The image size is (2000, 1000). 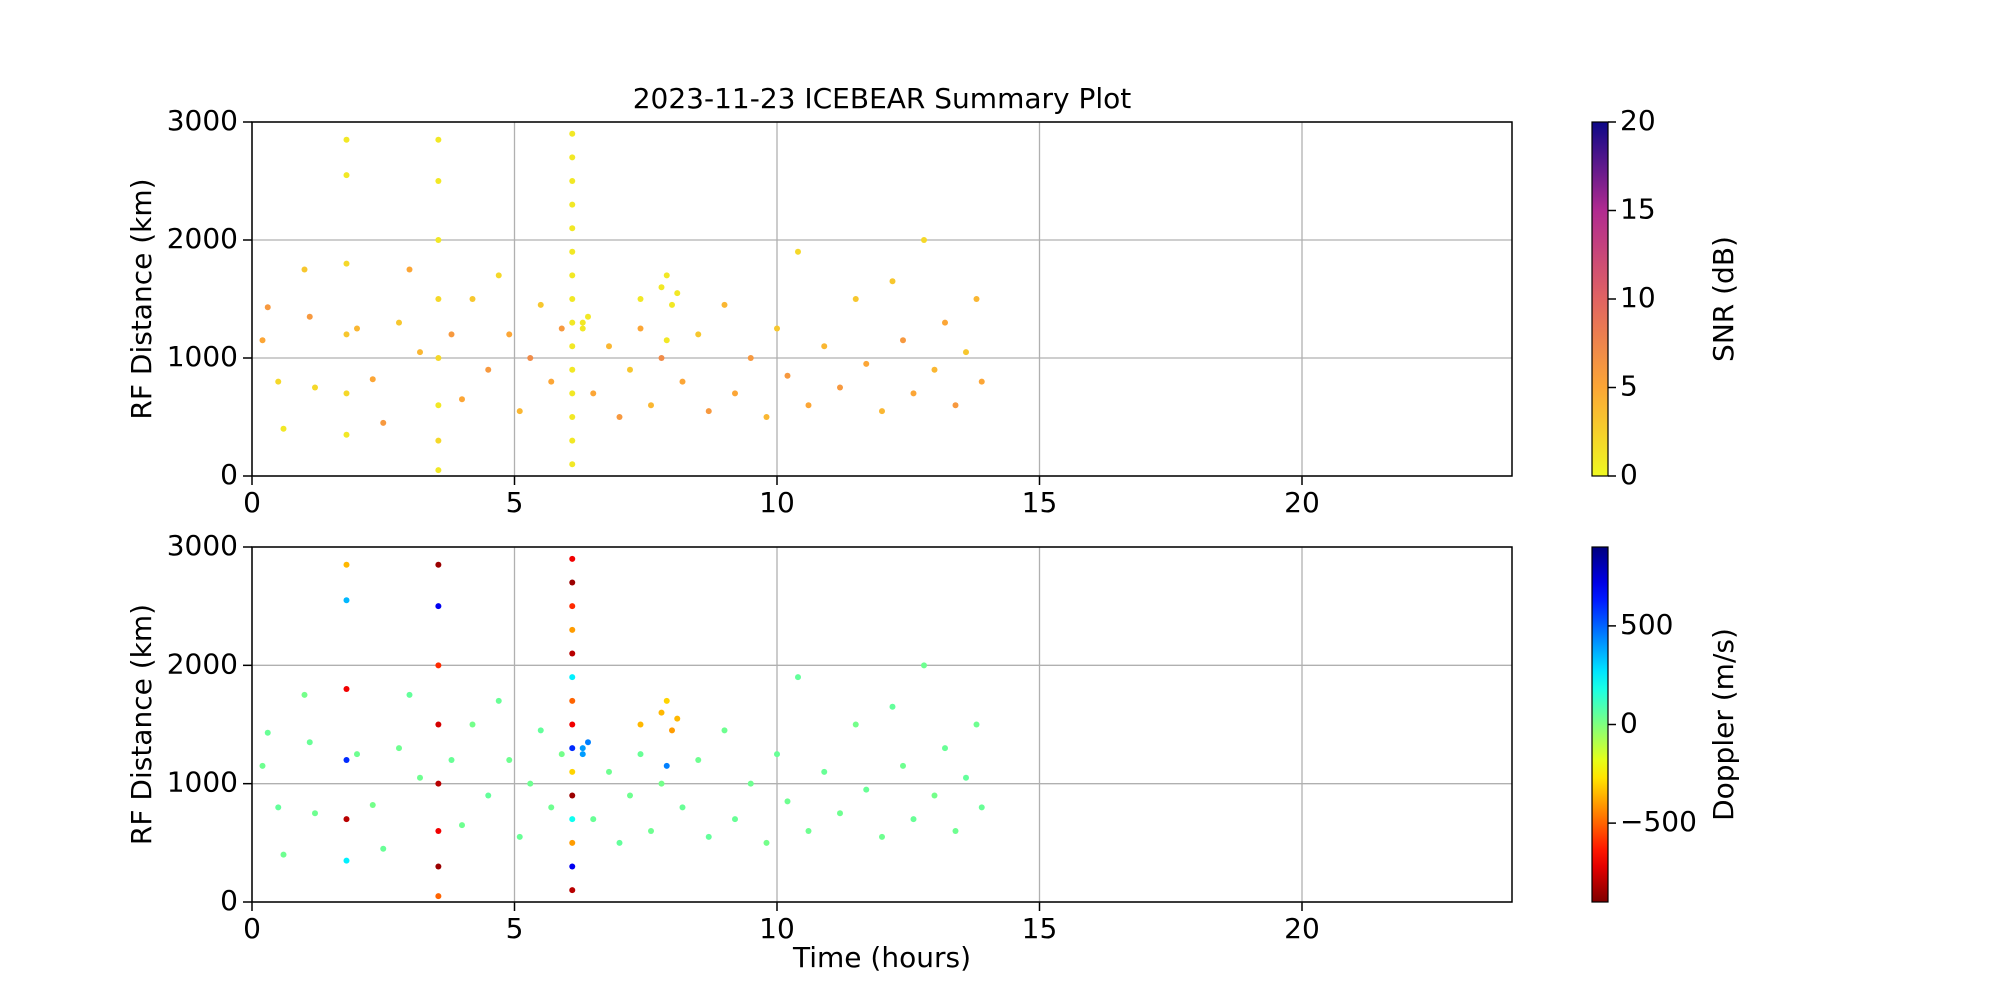 What do you see at coordinates (777, 928) in the screenshot?
I see `x-tick-label: 10` at bounding box center [777, 928].